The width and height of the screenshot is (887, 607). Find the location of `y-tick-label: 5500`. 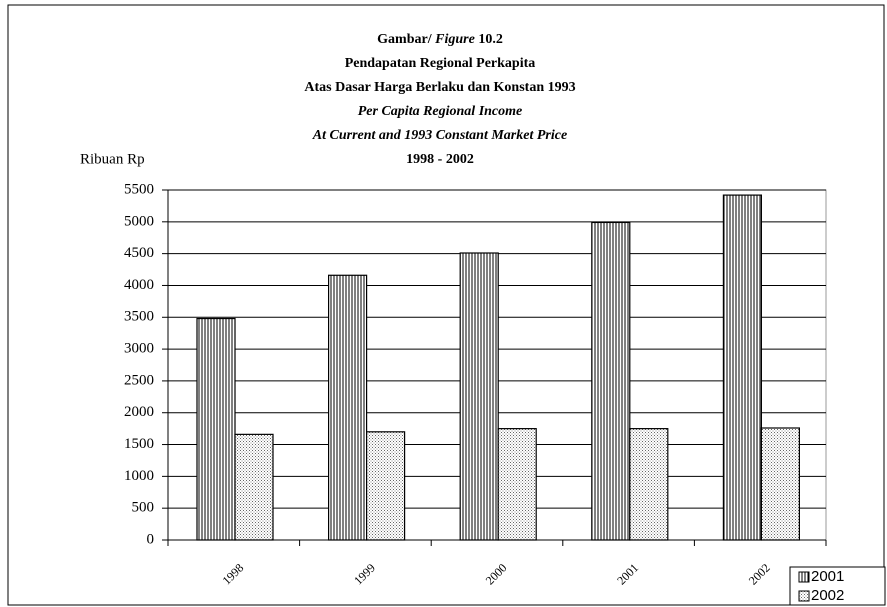

y-tick-label: 5500 is located at coordinates (139, 189).